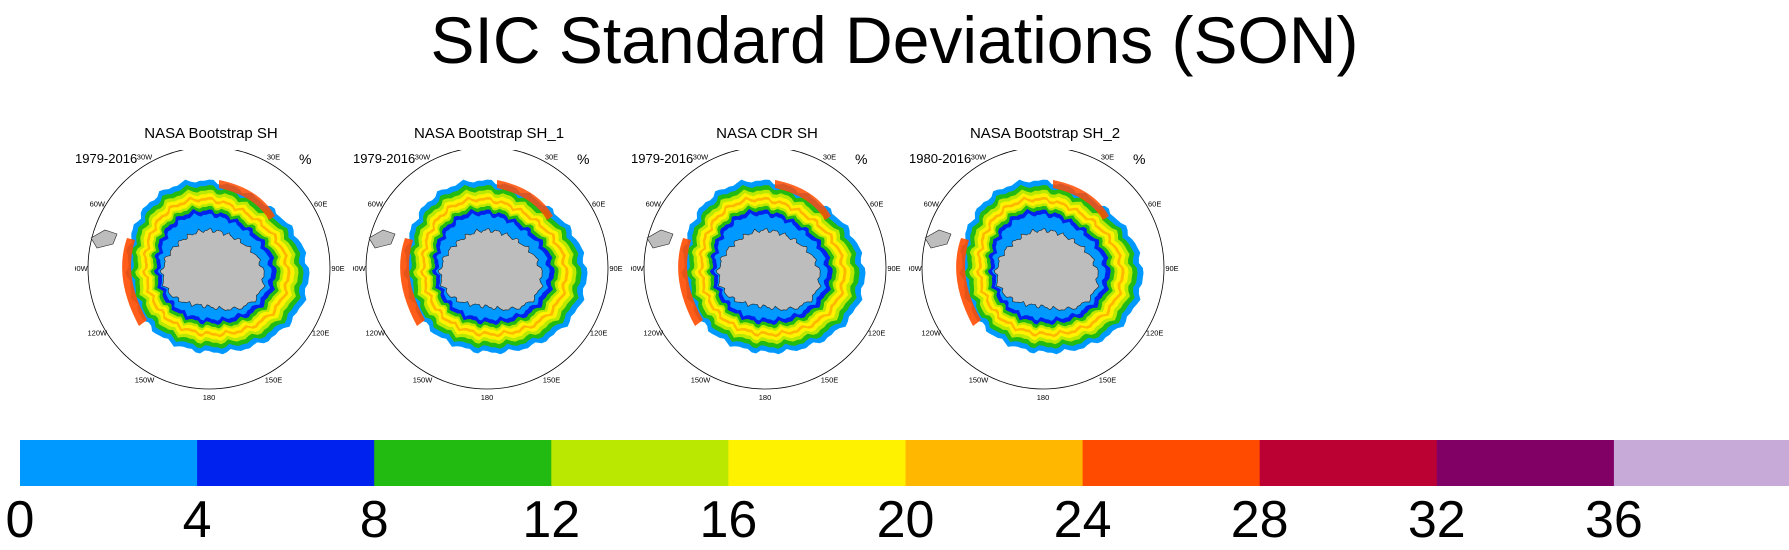 The image size is (1789, 550). What do you see at coordinates (20, 520) in the screenshot?
I see `colorbar-tick-label: 0` at bounding box center [20, 520].